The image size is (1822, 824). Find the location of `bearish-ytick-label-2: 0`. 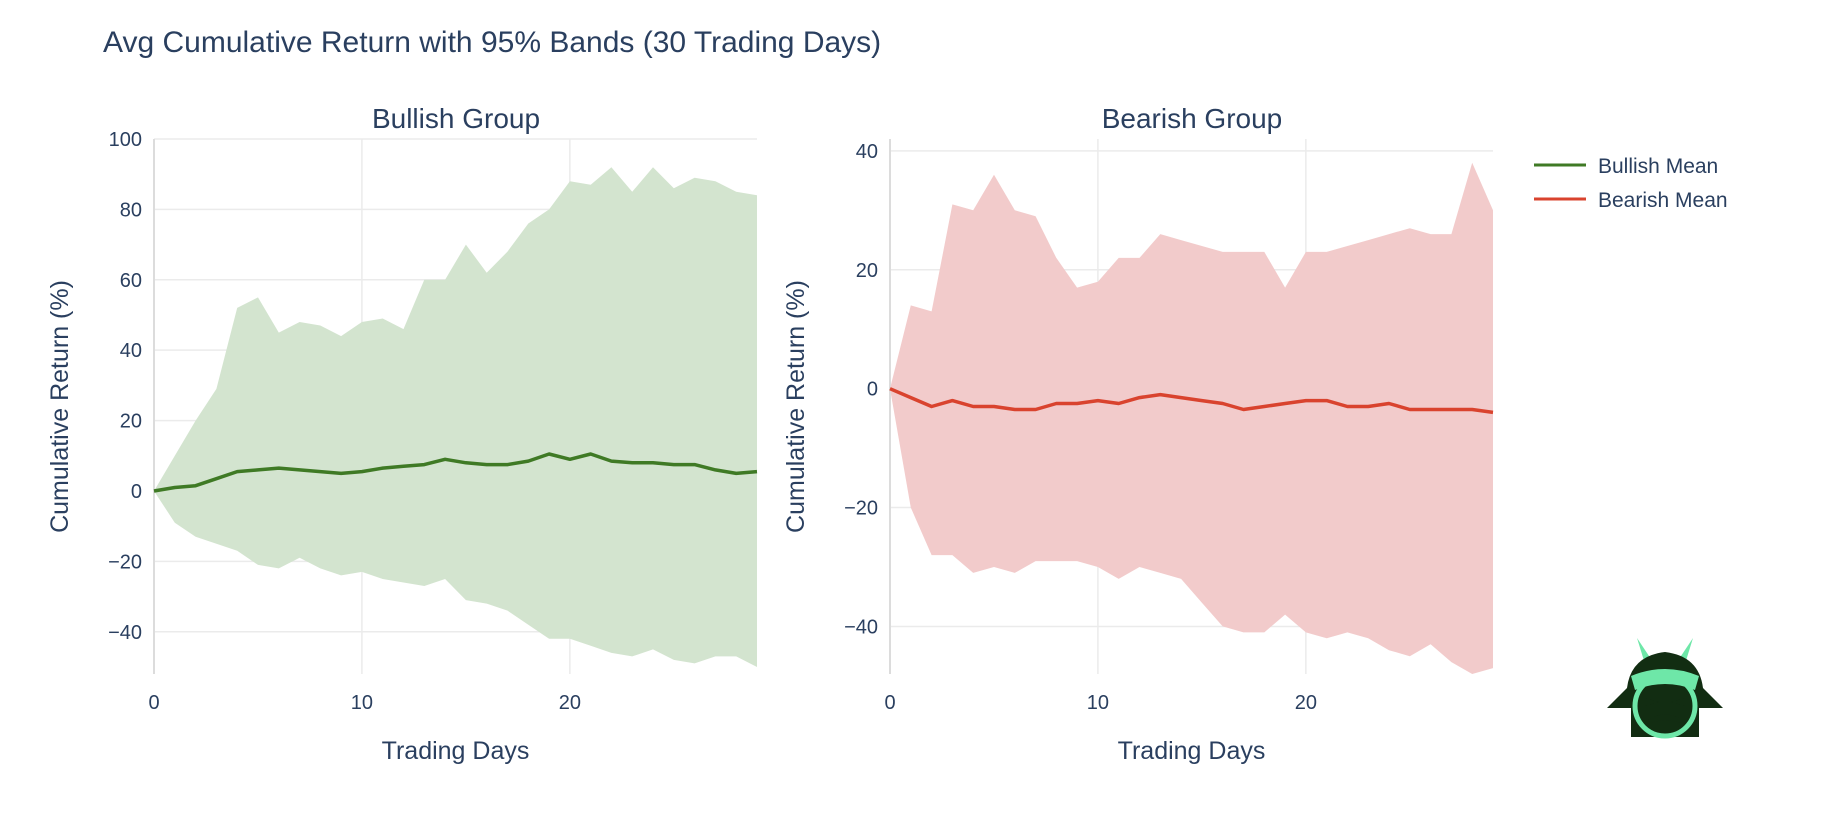

bearish-ytick-label-2: 0 is located at coordinates (872, 390).